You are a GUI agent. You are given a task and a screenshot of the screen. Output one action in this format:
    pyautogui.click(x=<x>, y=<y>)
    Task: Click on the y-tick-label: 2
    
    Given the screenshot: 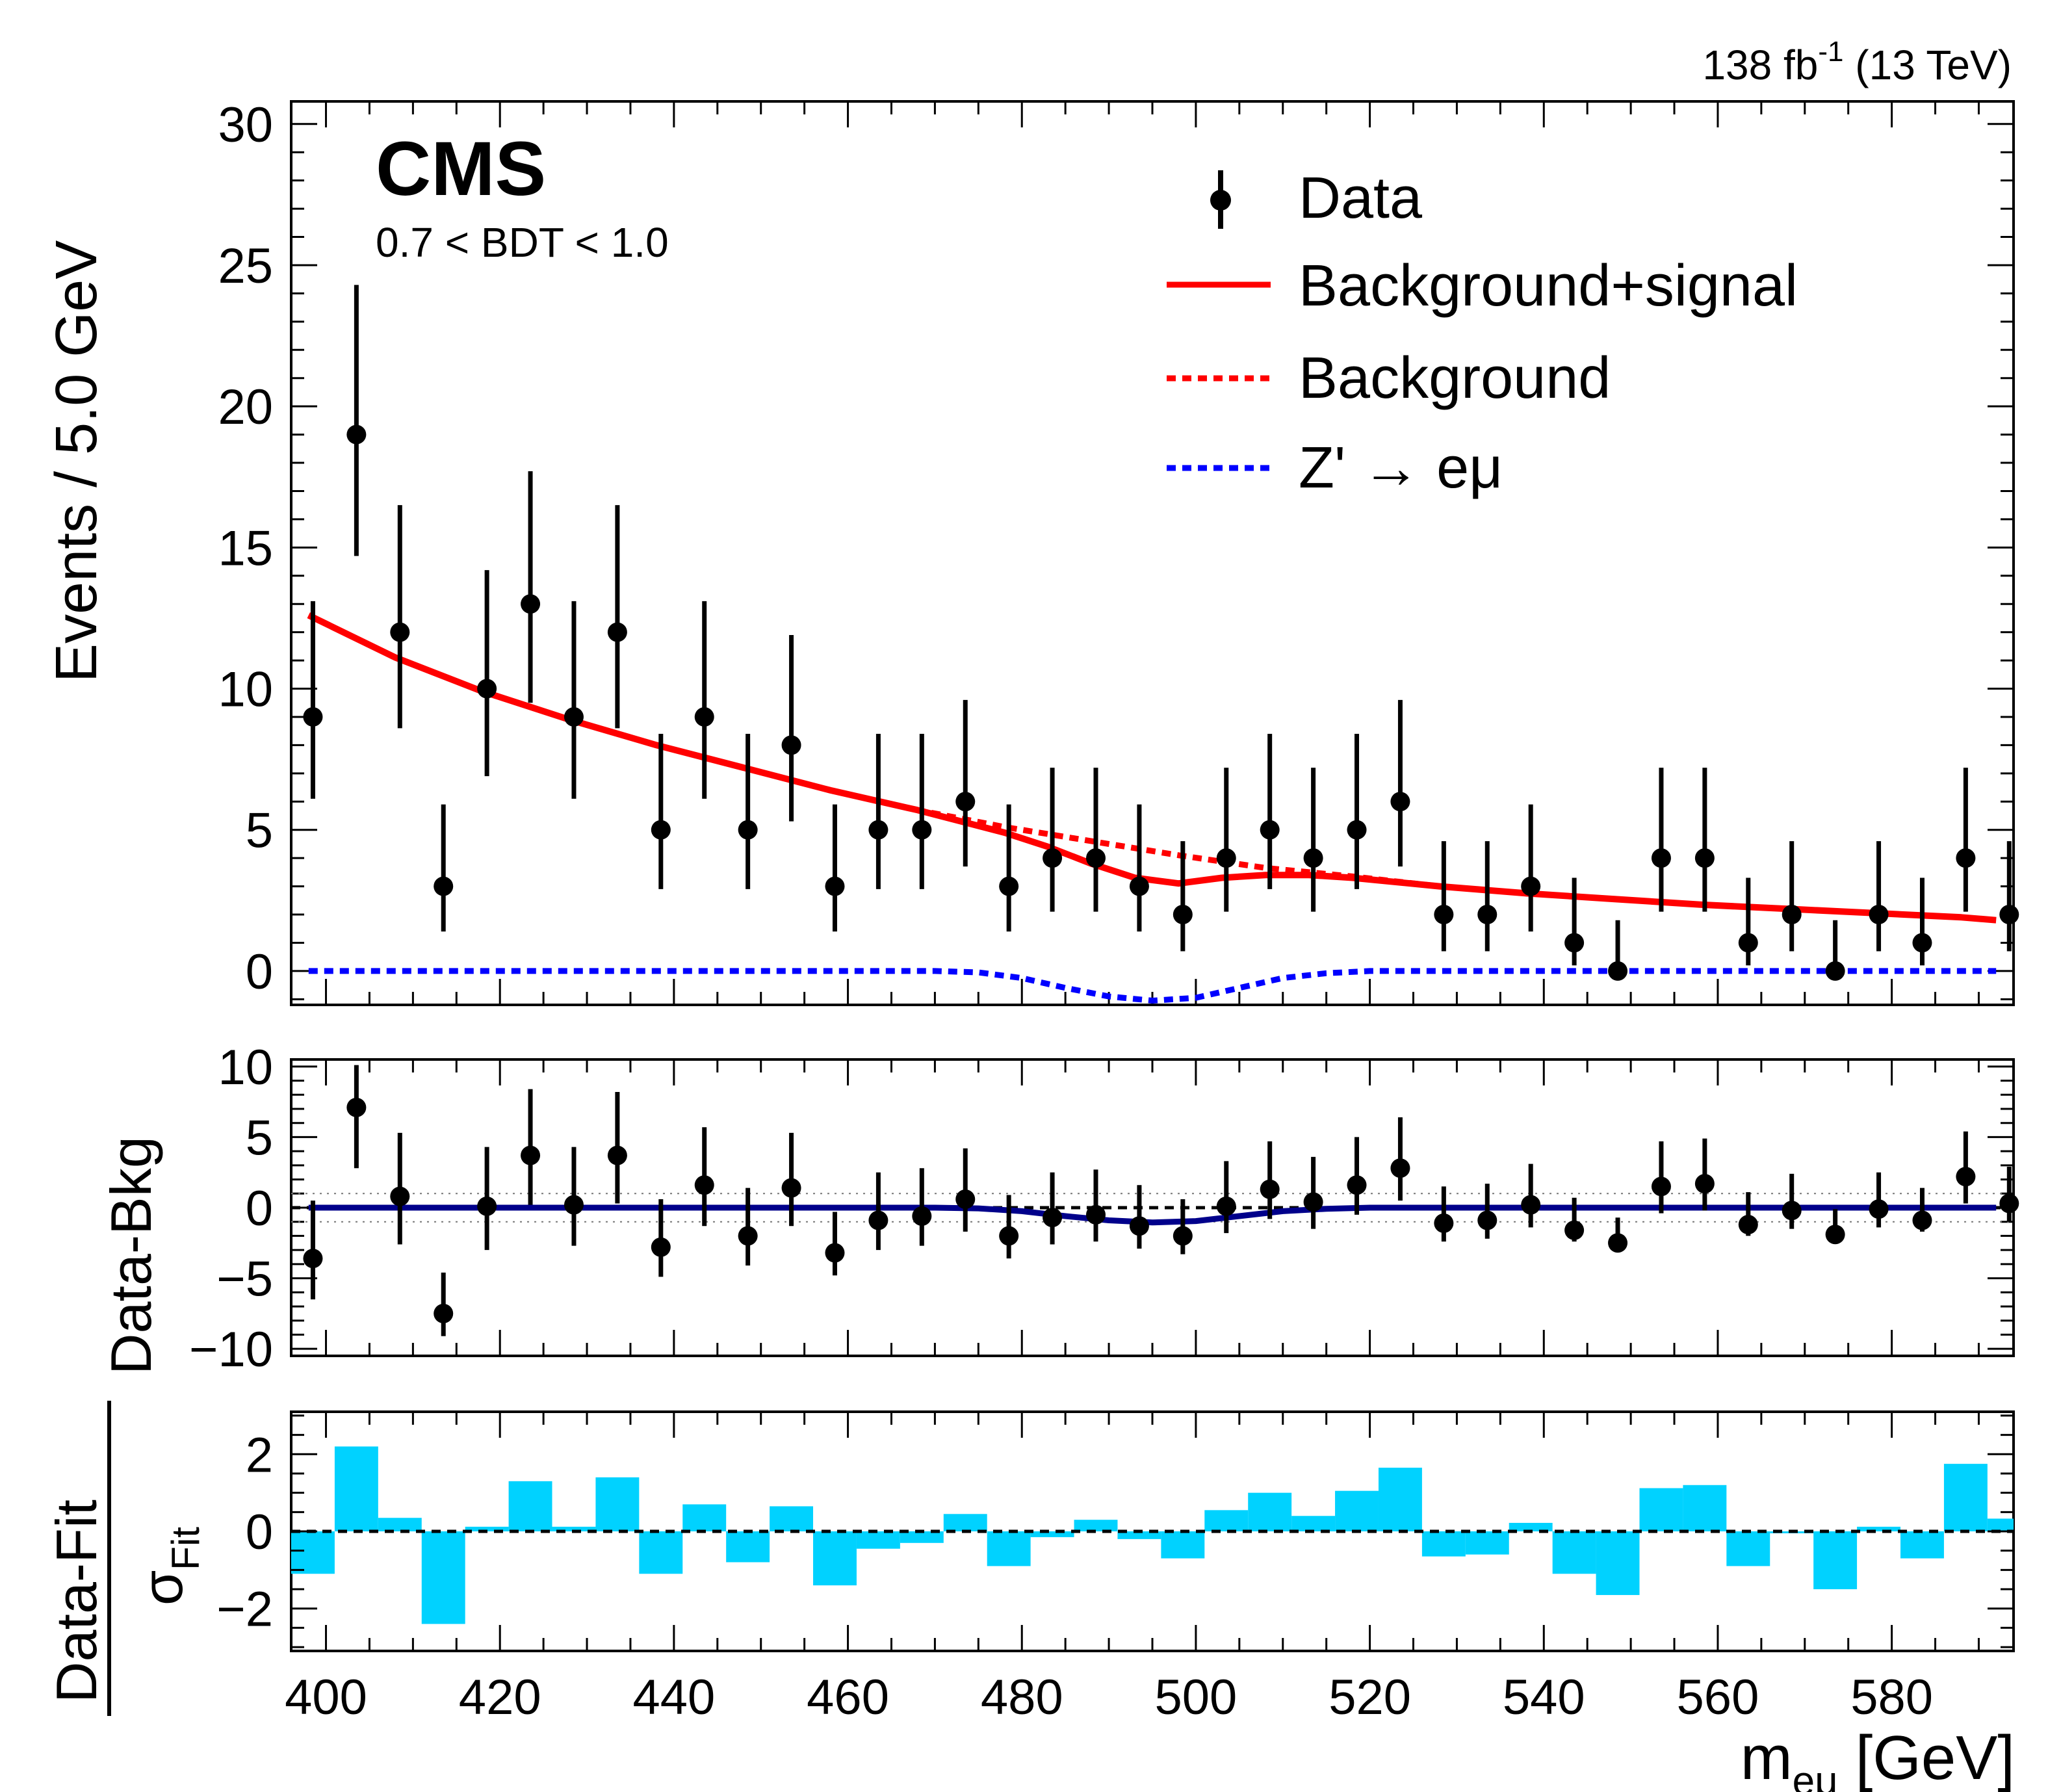 What is the action you would take?
    pyautogui.click(x=259, y=1455)
    